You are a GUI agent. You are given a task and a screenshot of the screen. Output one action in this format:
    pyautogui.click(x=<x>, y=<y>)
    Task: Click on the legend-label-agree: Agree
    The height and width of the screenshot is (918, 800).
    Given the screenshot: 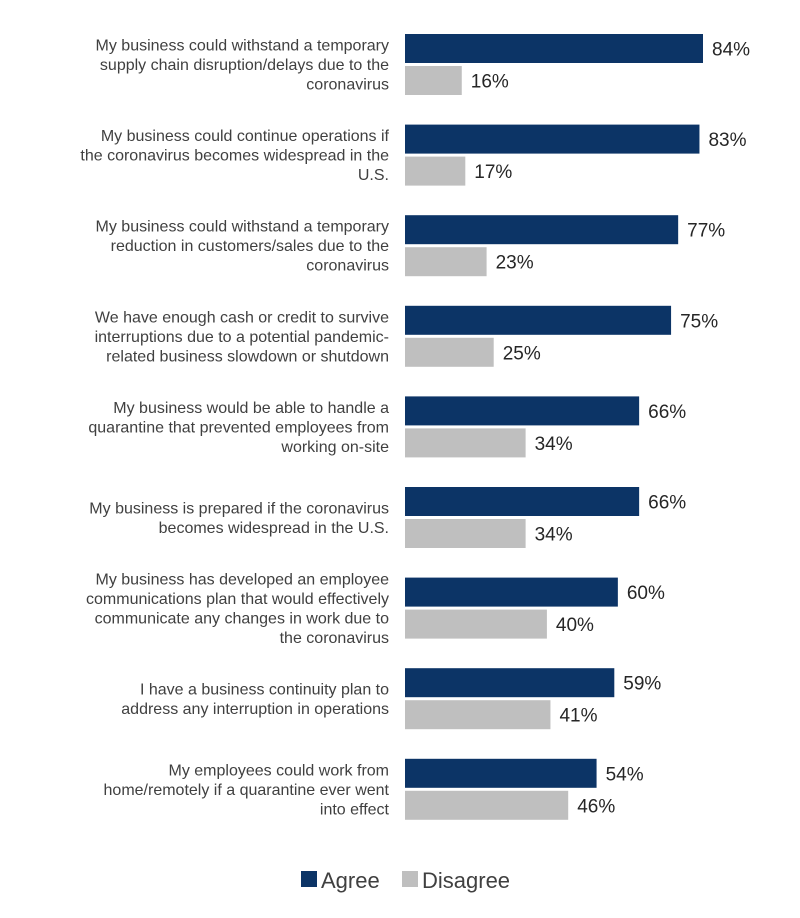 What is the action you would take?
    pyautogui.click(x=350, y=880)
    